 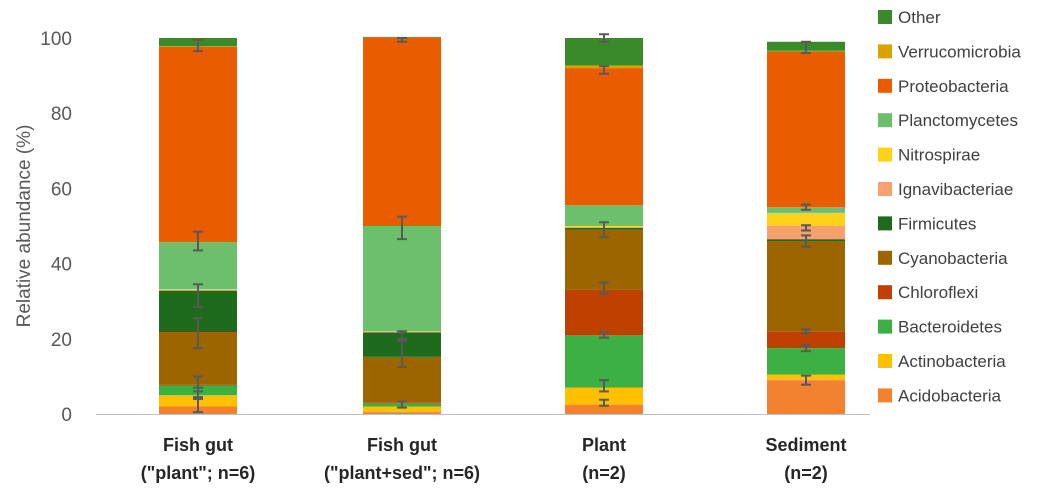 I want to click on legend-item: Firmicutes, so click(x=927, y=223).